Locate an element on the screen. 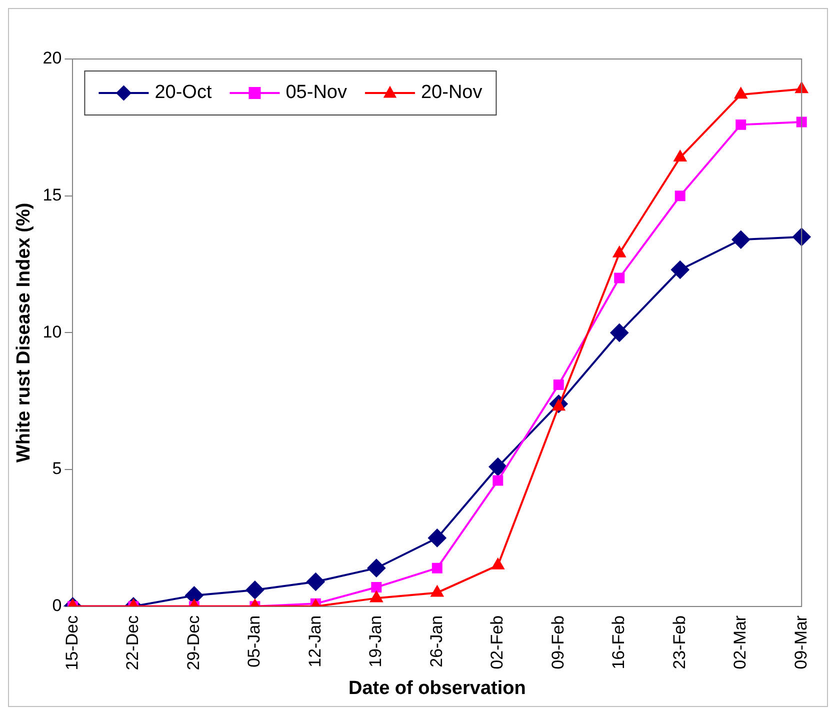  x-tick-label: 16-Feb is located at coordinates (618, 642).